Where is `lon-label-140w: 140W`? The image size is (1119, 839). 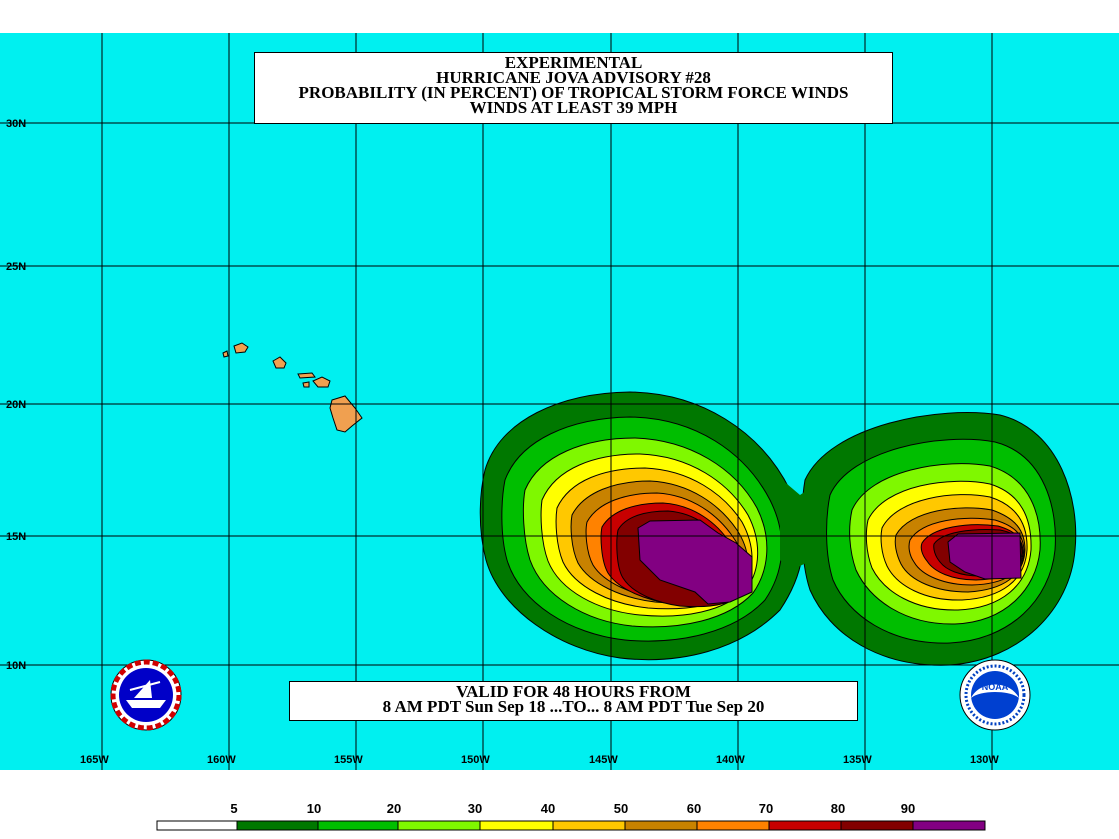 lon-label-140w: 140W is located at coordinates (730, 760).